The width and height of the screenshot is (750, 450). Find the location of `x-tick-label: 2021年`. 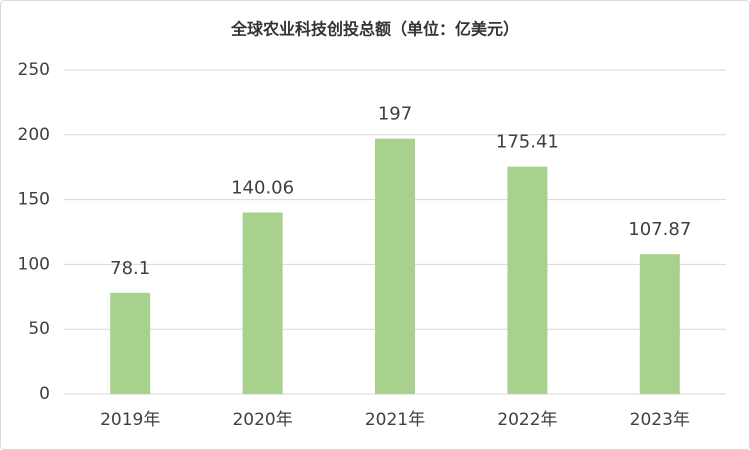

x-tick-label: 2021年 is located at coordinates (395, 420).